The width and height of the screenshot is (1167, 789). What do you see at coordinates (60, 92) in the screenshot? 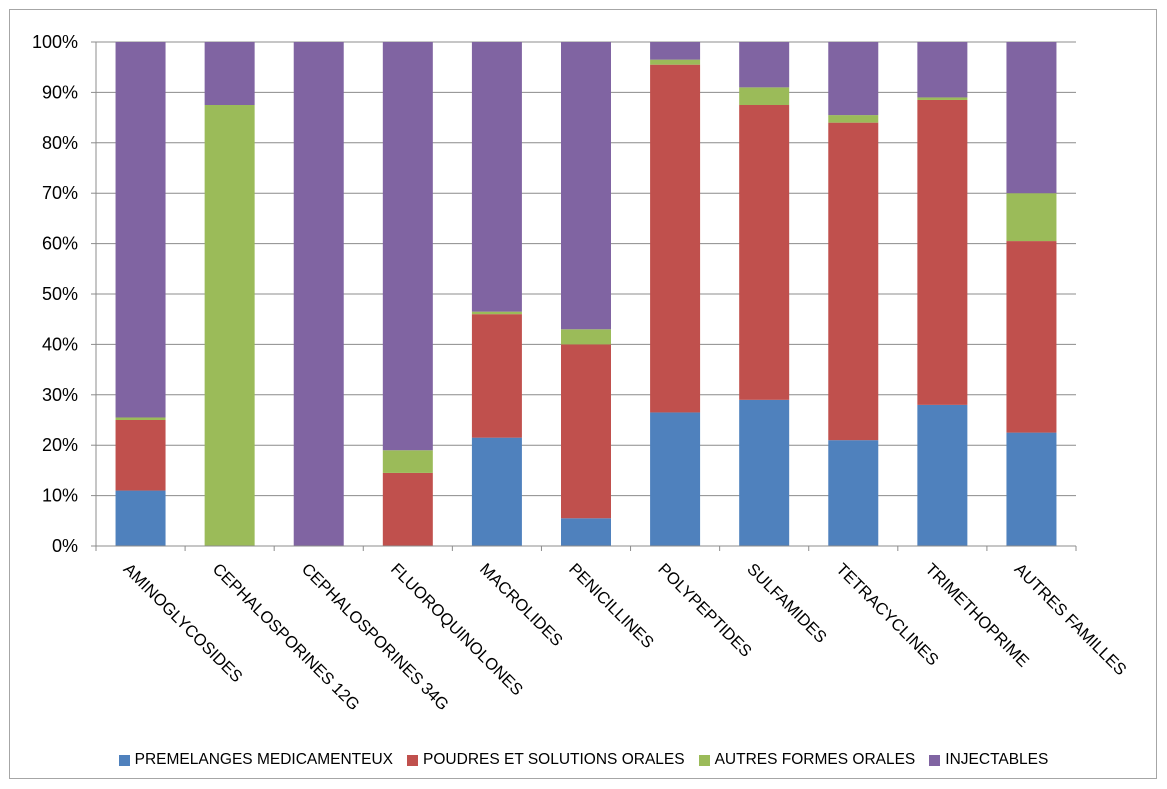
I see `y-tick-label: 90%` at bounding box center [60, 92].